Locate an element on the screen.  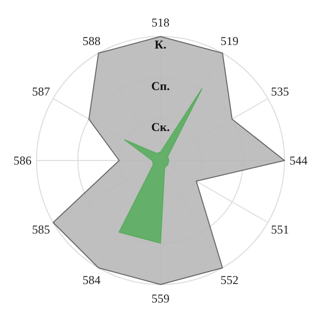
spoke-label: 551 is located at coordinates (280, 229).